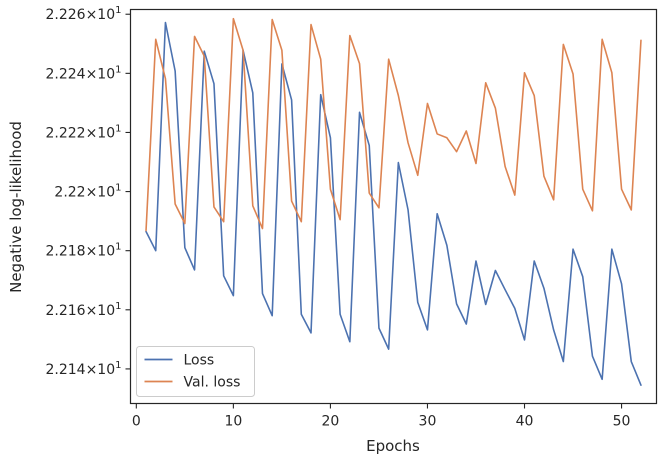 The width and height of the screenshot is (666, 463). I want to click on legend-label: Loss, so click(199, 361).